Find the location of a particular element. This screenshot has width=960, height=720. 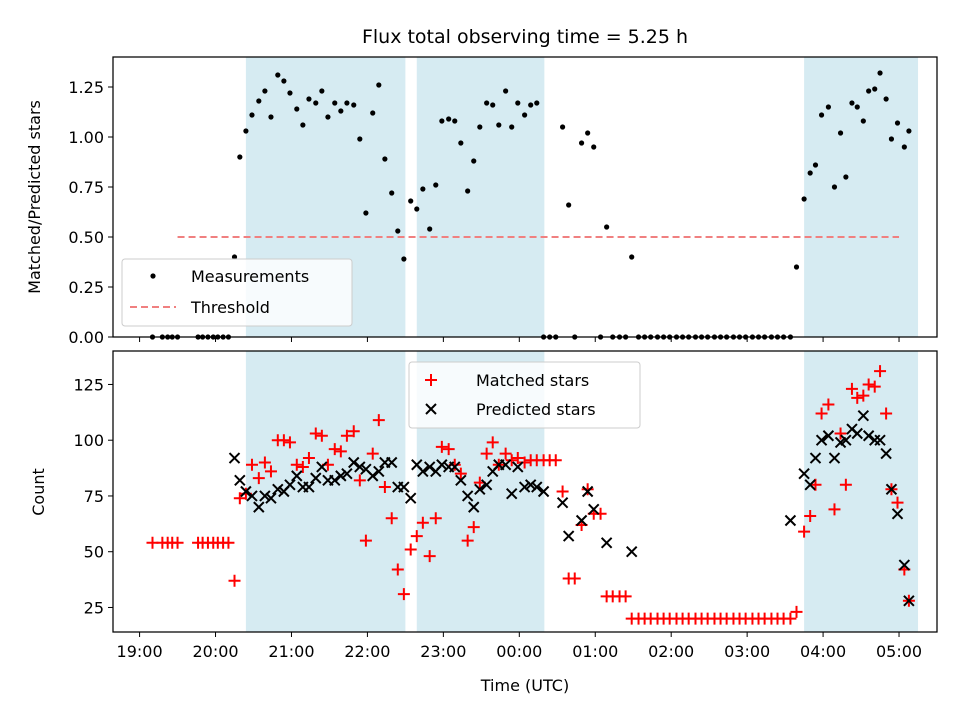

y-tick-label-2: 75 is located at coordinates (94, 496).